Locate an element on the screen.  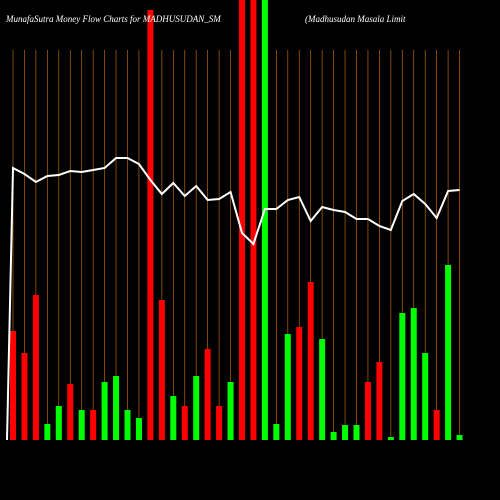
chart-subtitle: (Madhusudan Masala Limit is located at coordinates (355, 19).